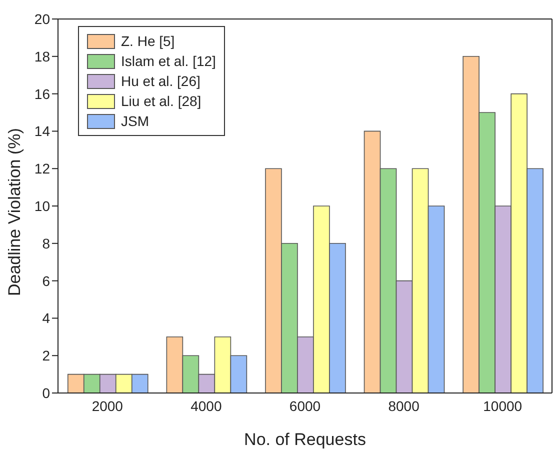  What do you see at coordinates (46, 318) in the screenshot?
I see `y-tick-label: 4` at bounding box center [46, 318].